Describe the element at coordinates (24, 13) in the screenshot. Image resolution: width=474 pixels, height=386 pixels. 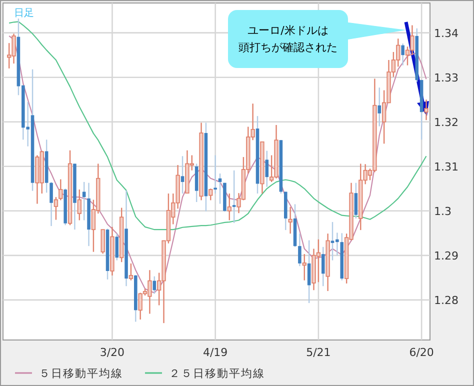
I see `annotation: 日足` at that location.